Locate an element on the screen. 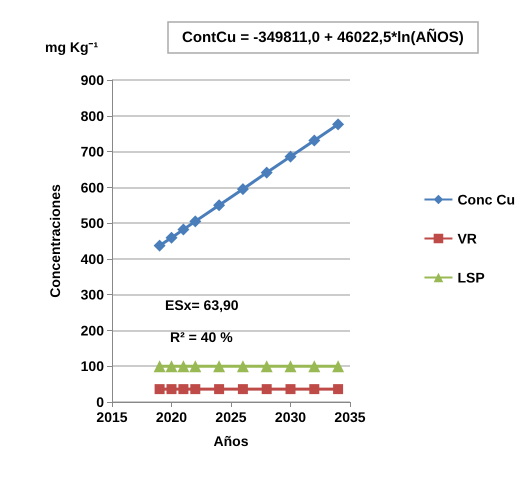 This screenshot has width=525, height=477. x-tick-label: 2030 is located at coordinates (290, 417).